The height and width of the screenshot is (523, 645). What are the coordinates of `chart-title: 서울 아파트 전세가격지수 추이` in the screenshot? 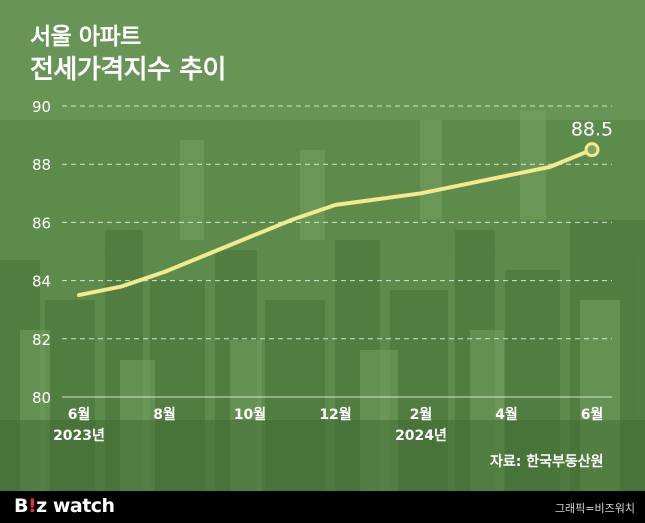 It's located at (128, 55).